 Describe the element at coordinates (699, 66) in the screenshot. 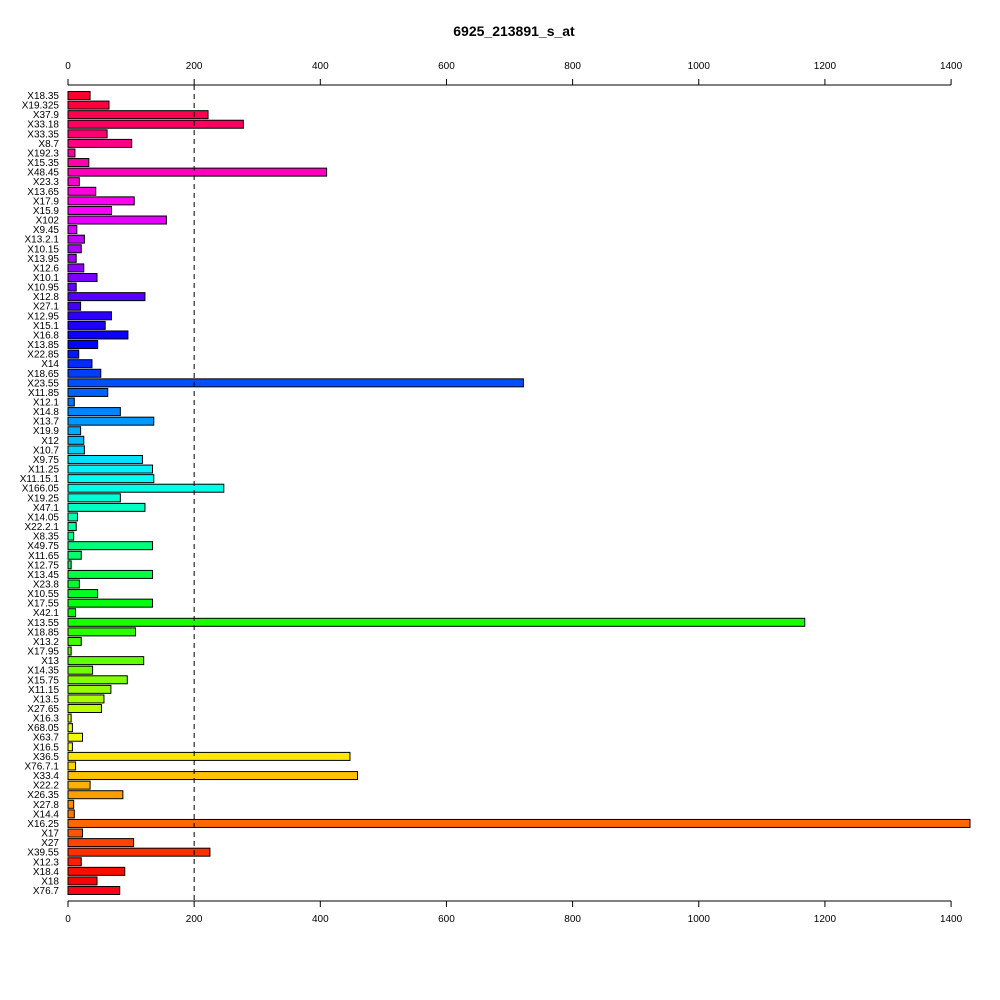

I see `top-tick-label: 1000` at that location.